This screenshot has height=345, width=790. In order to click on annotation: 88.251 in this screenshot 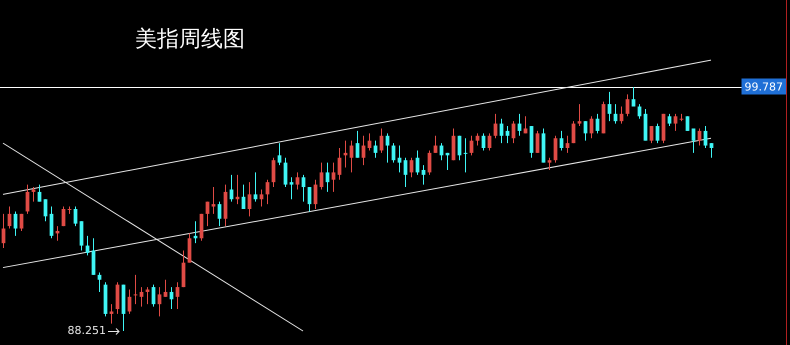, I will do `click(87, 330)`.